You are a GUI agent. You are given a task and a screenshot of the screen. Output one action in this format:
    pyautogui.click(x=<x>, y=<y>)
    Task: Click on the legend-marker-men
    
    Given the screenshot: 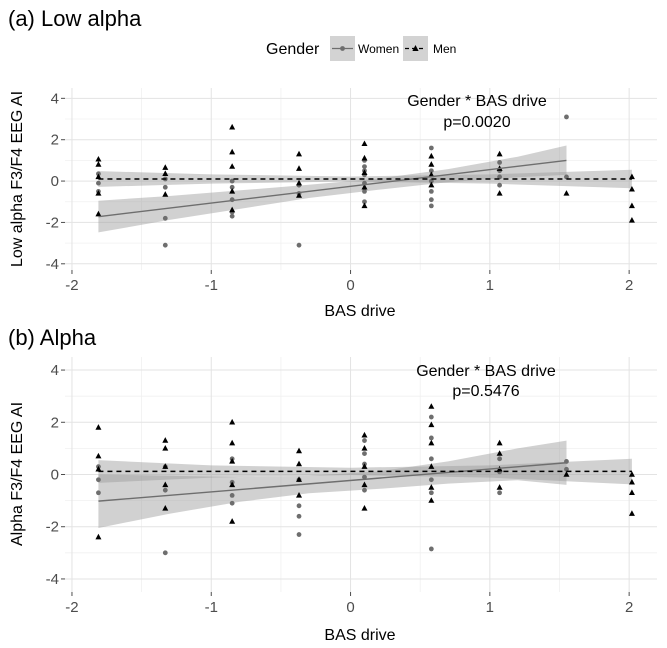 What is the action you would take?
    pyautogui.click(x=415, y=48)
    